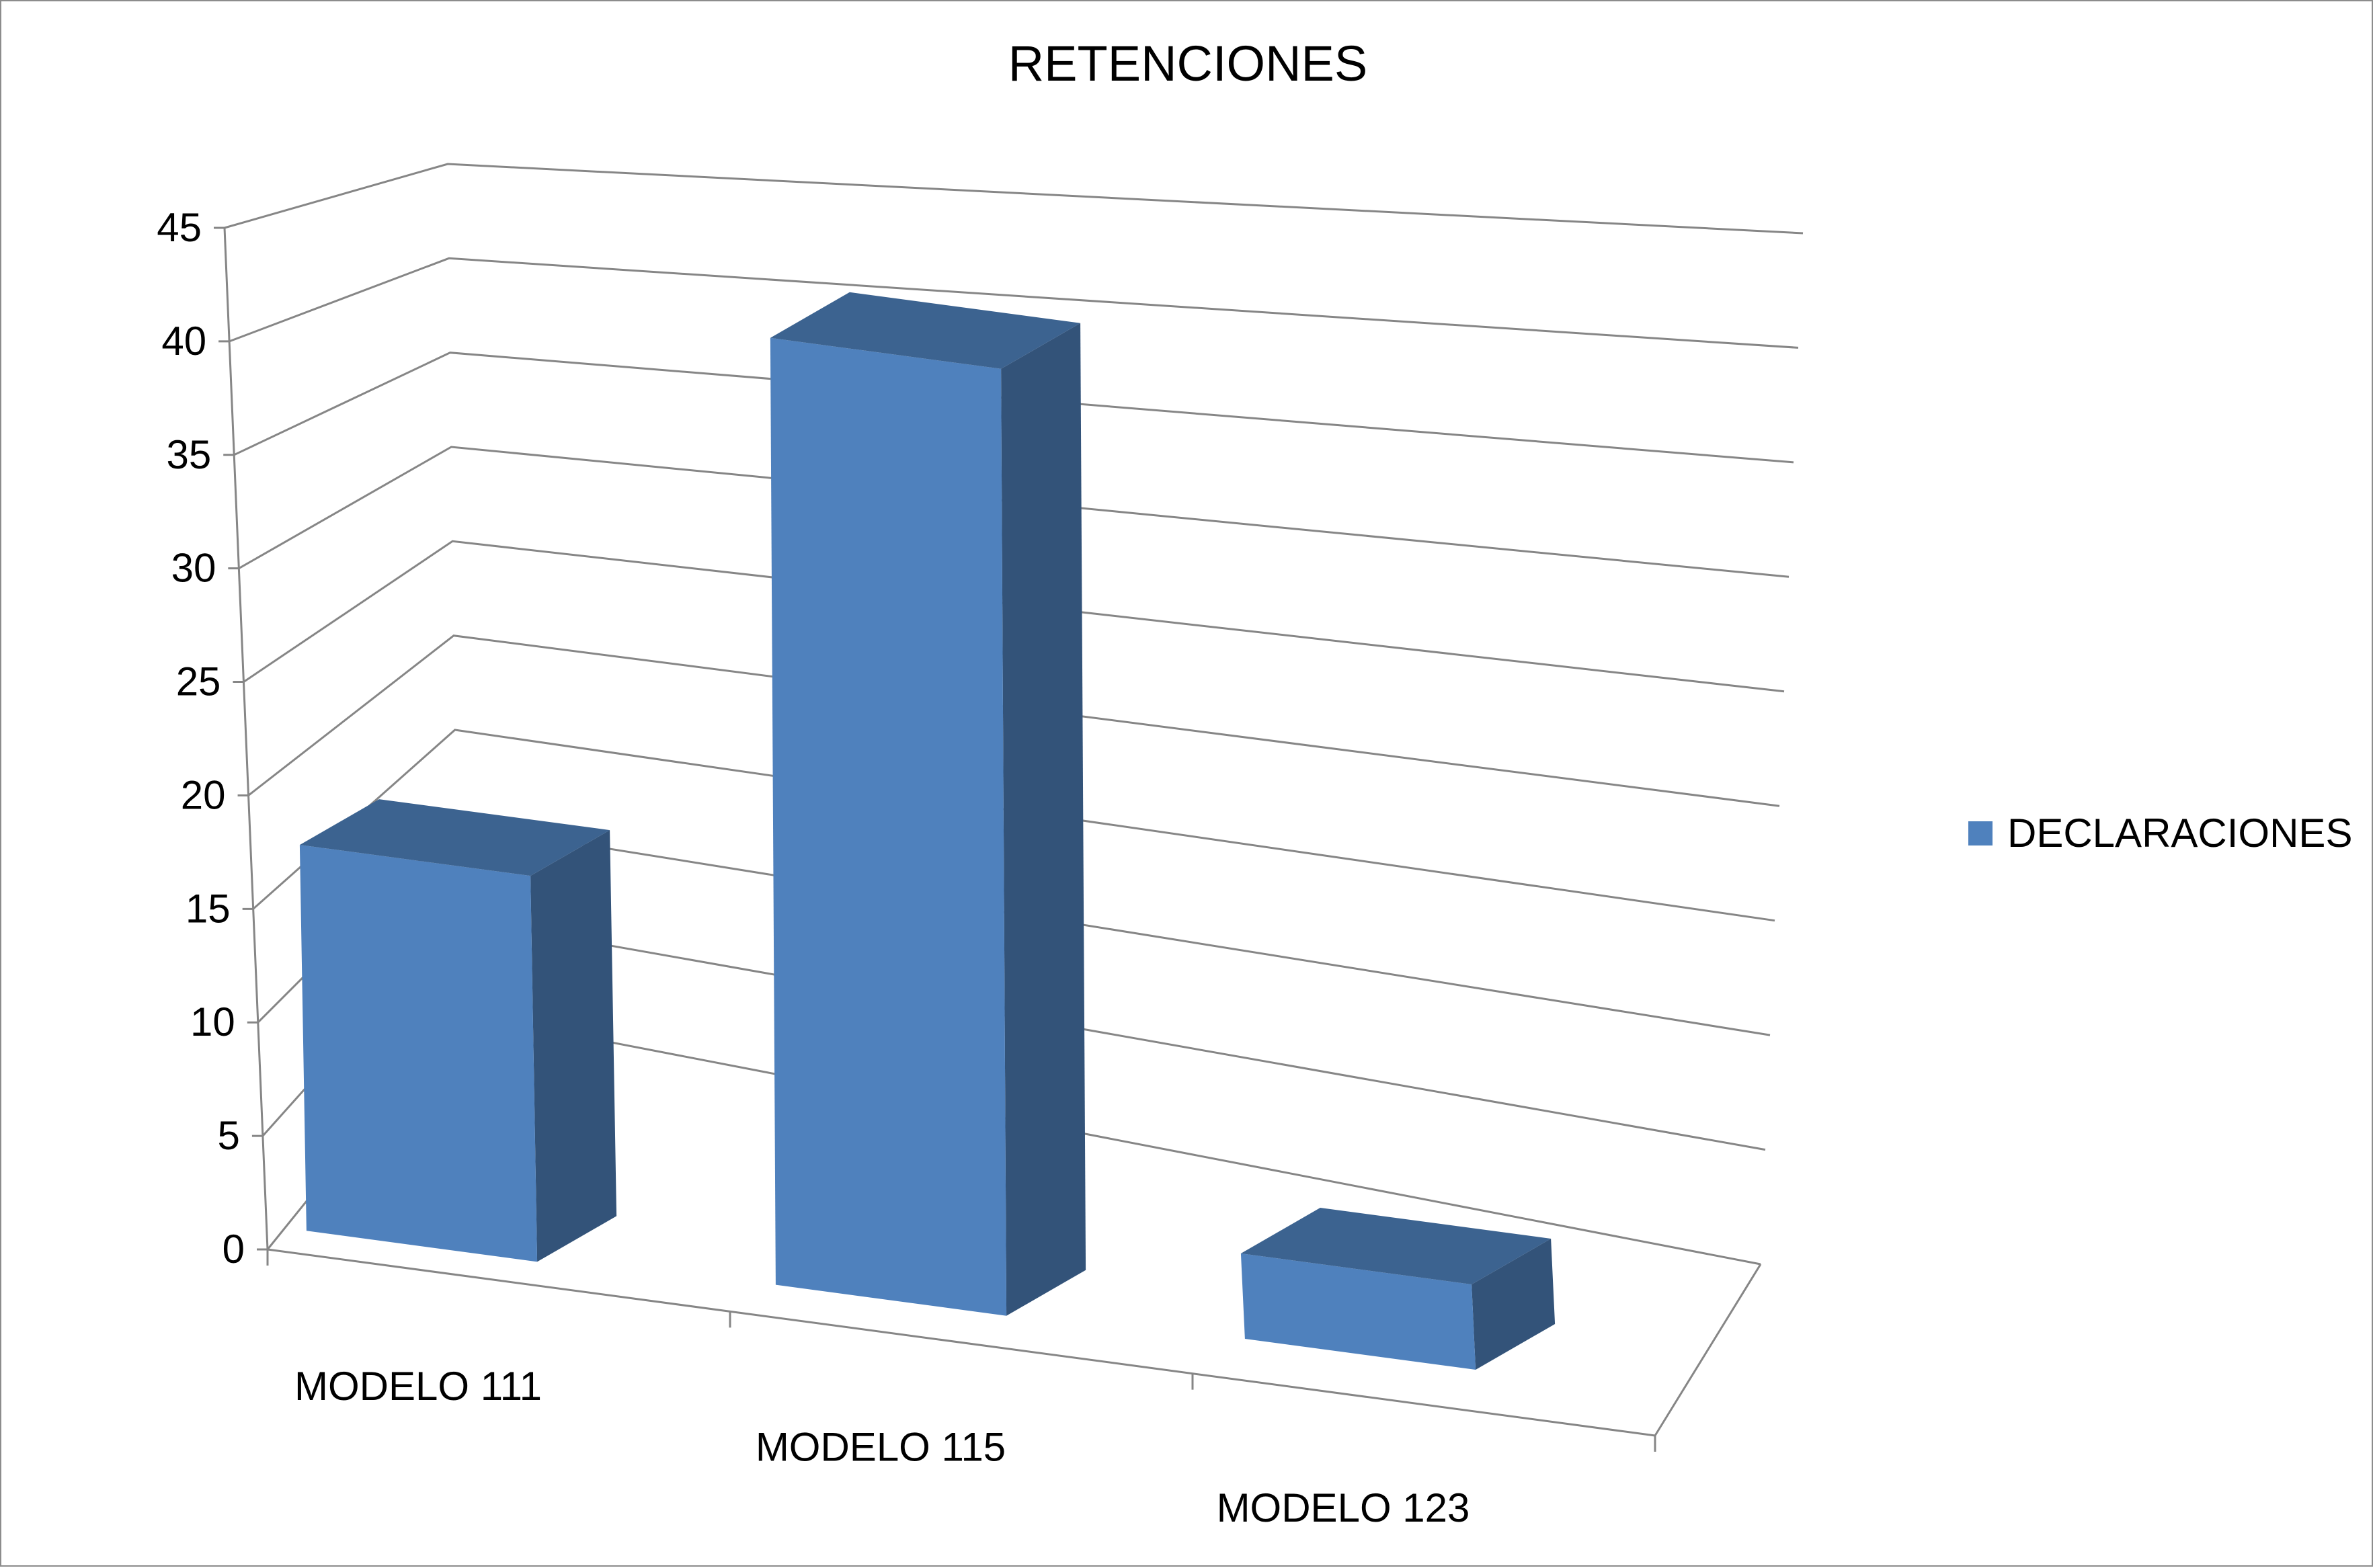 This screenshot has height=1568, width=2373. I want to click on chart-title: RETENCIONES, so click(1188, 63).